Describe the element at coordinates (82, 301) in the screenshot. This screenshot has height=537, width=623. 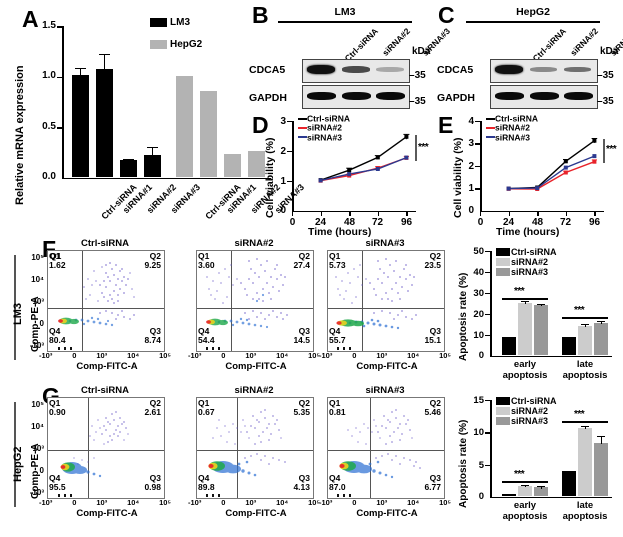
I see `panel-f-plot-0-vquad` at that location.